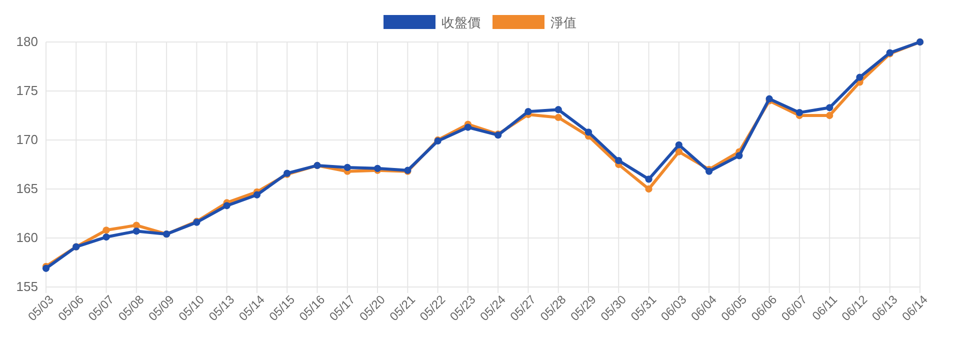 The height and width of the screenshot is (343, 960). I want to click on y-tick-label: 155, so click(27, 286).